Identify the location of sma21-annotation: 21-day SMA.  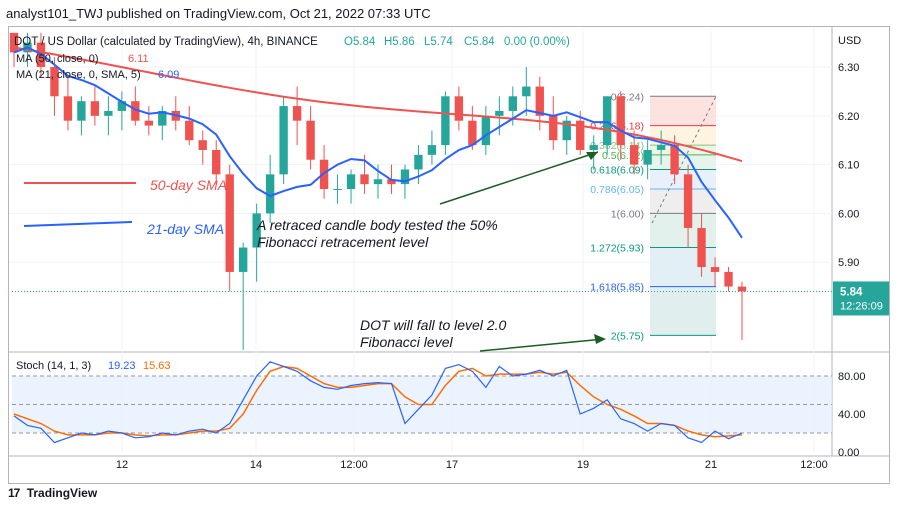
(185, 229).